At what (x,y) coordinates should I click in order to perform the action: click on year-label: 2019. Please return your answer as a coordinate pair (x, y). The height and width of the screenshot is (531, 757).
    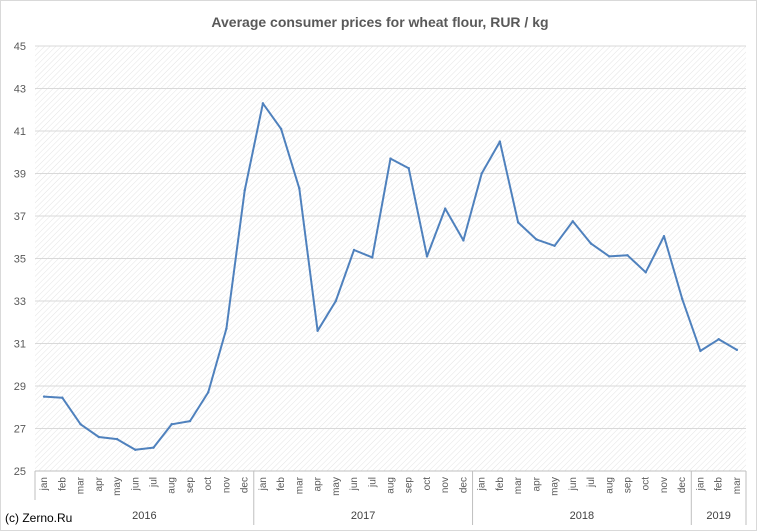
    Looking at the image, I should click on (718, 516).